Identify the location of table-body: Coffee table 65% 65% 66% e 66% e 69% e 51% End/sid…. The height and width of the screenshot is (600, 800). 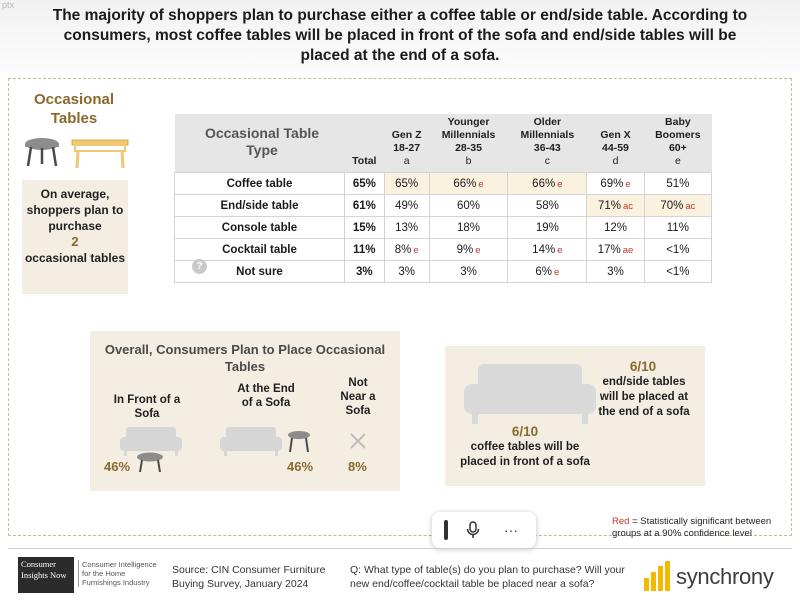
(443, 227).